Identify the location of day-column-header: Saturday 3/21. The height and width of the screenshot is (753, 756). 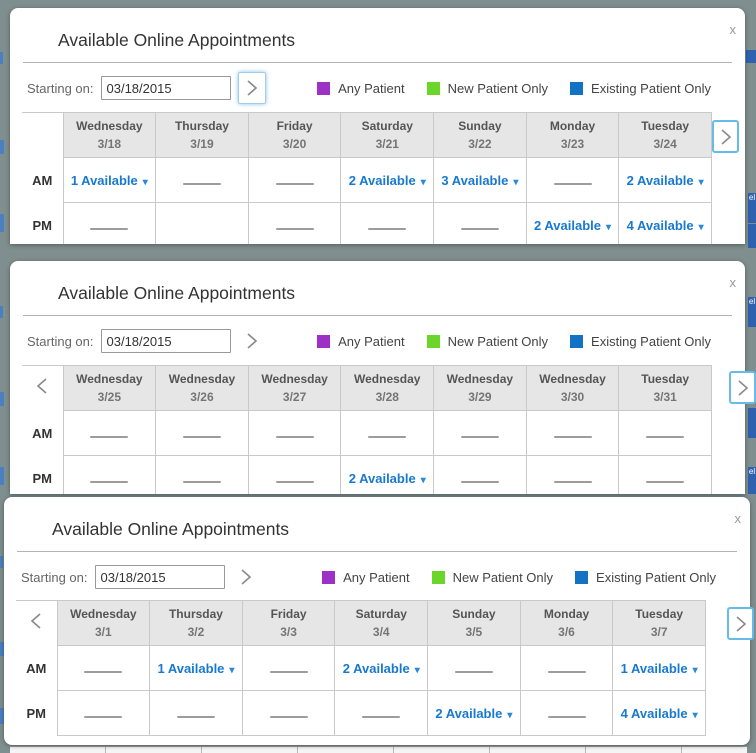
(387, 135).